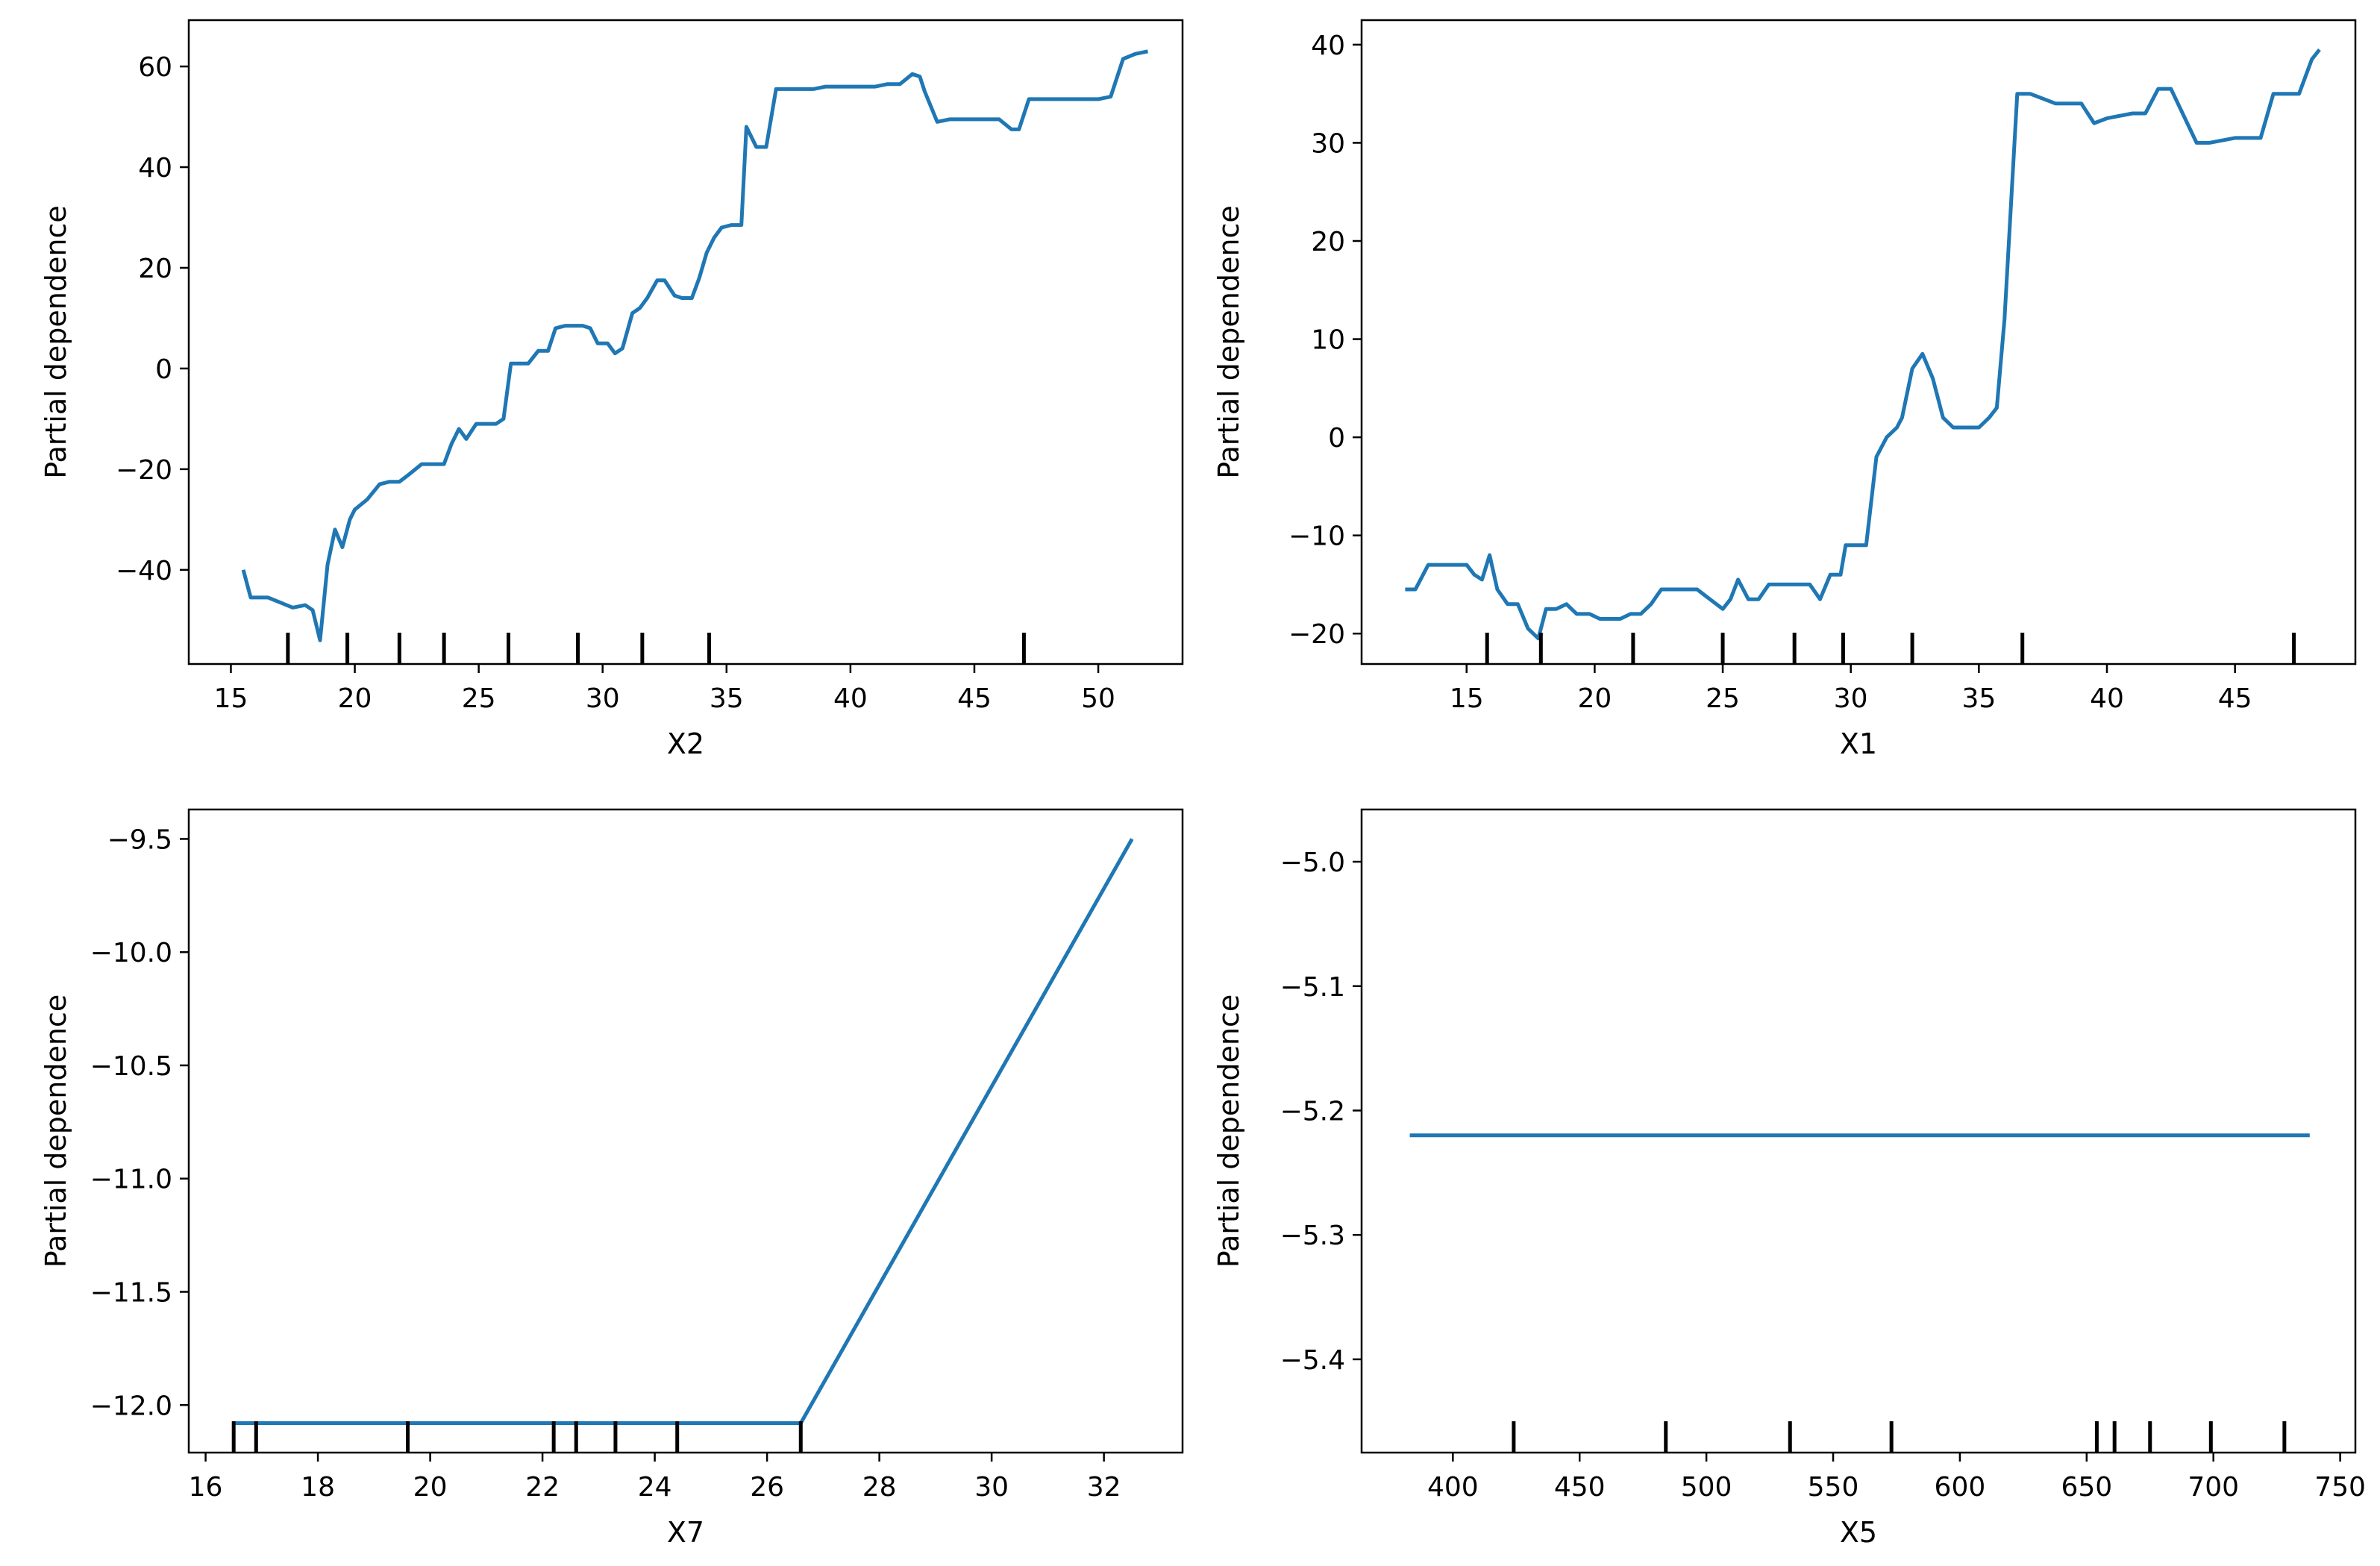 This screenshot has width=2380, height=1566. What do you see at coordinates (767, 1487) in the screenshot?
I see `x-tick-label: 26` at bounding box center [767, 1487].